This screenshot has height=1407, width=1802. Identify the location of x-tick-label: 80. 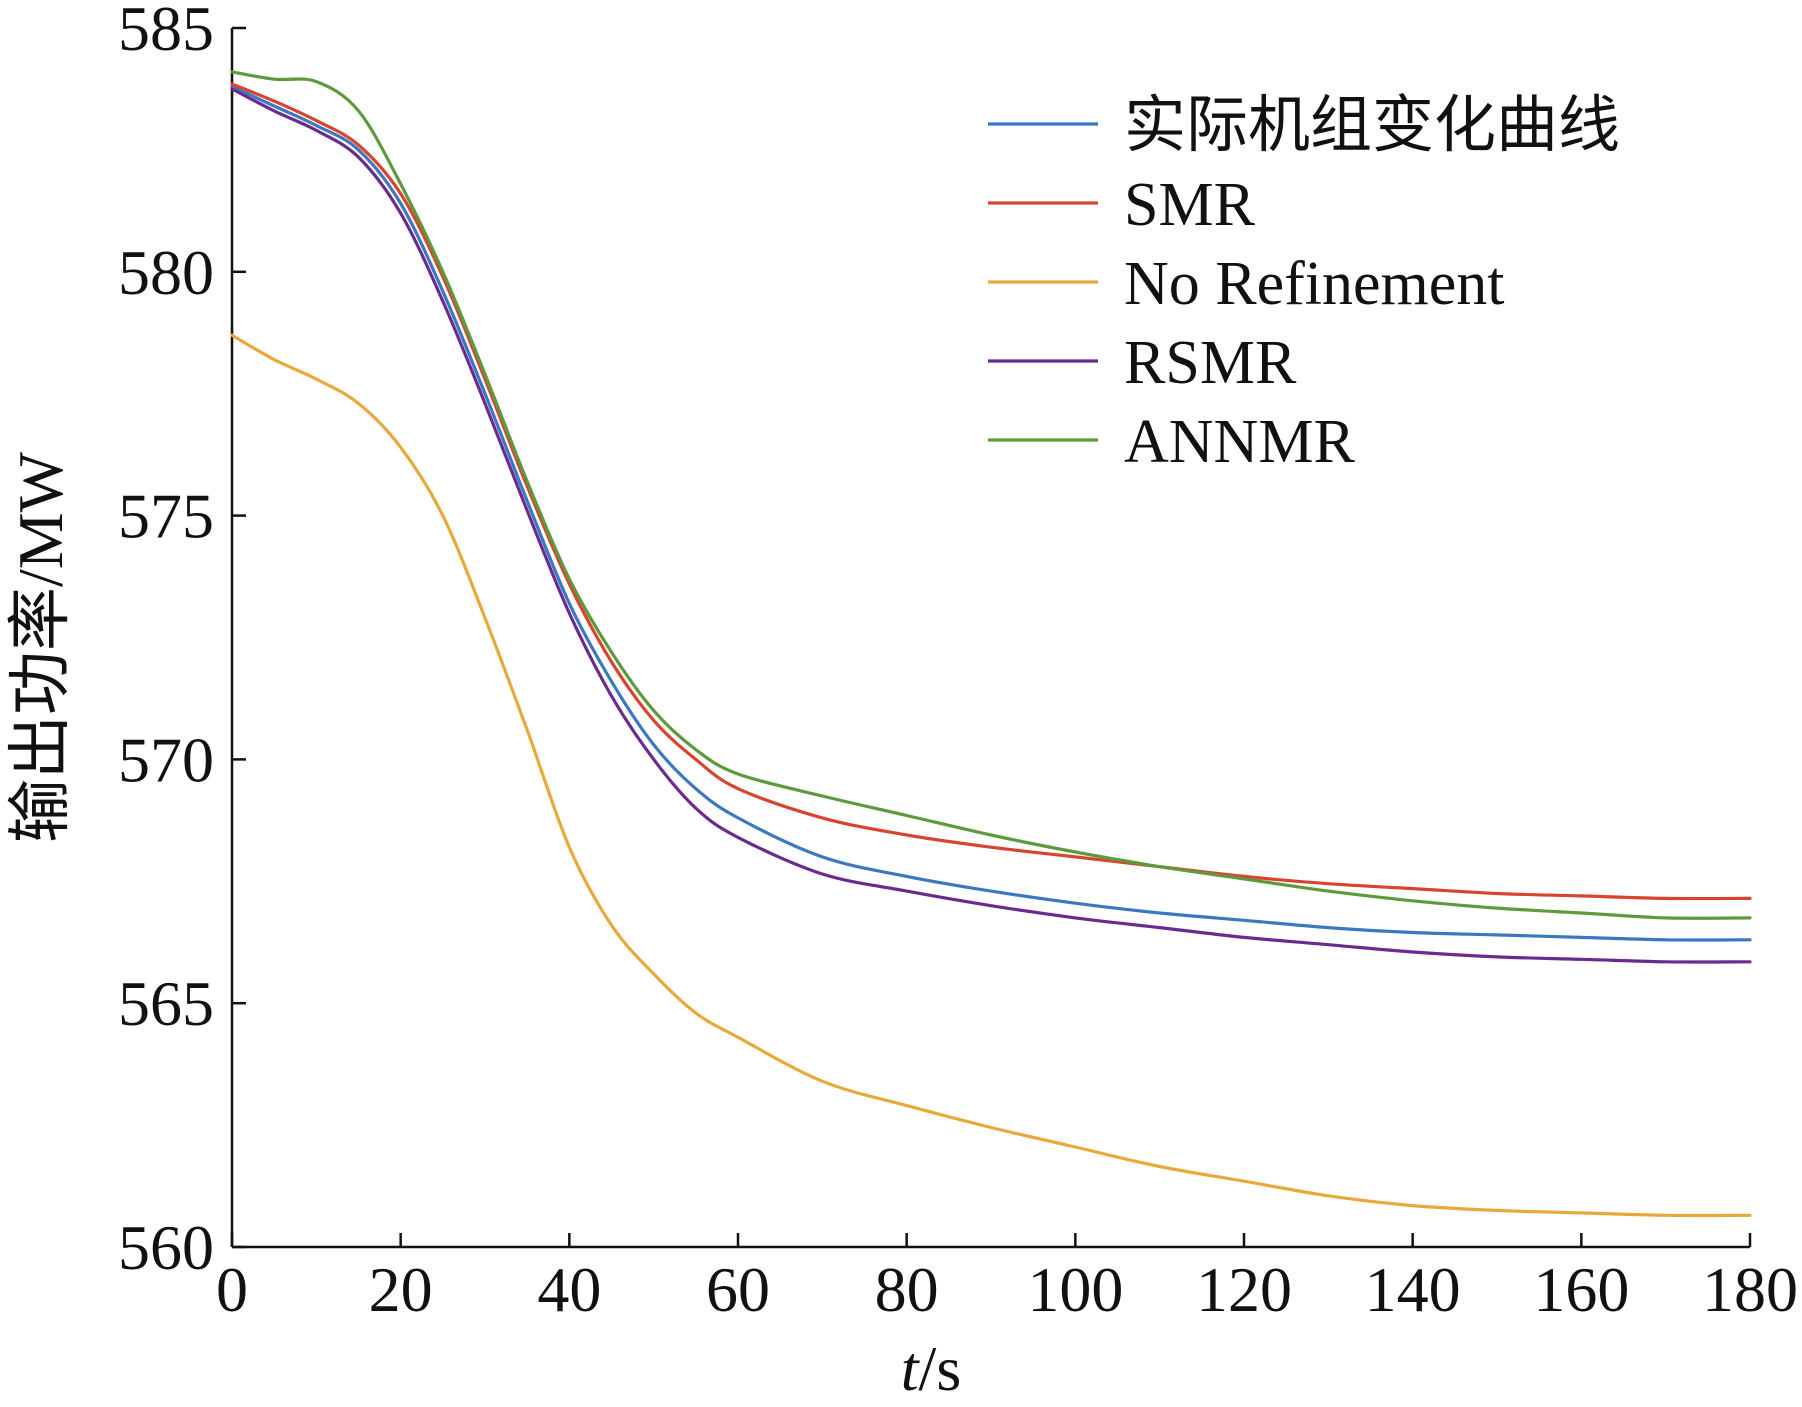
(907, 1289).